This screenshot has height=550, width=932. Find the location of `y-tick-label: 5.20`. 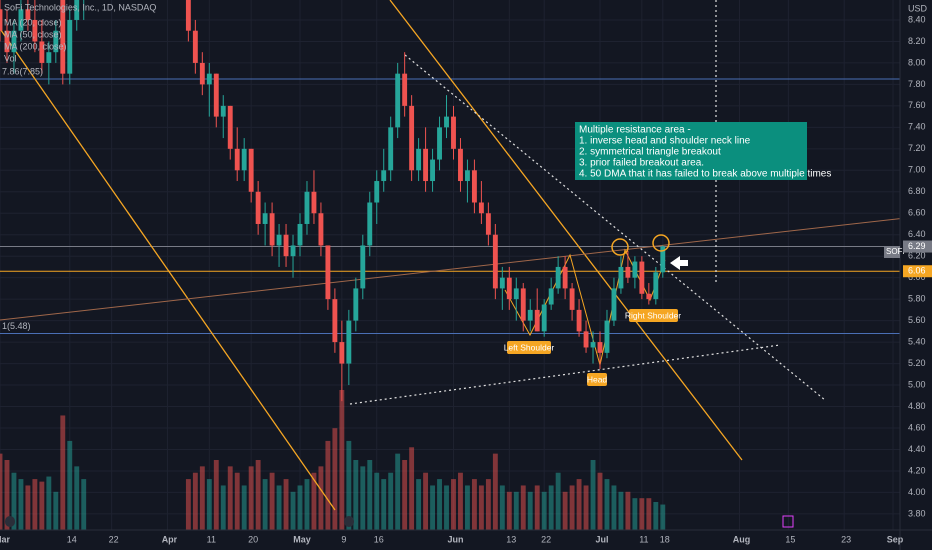

y-tick-label: 5.20 is located at coordinates (917, 363).